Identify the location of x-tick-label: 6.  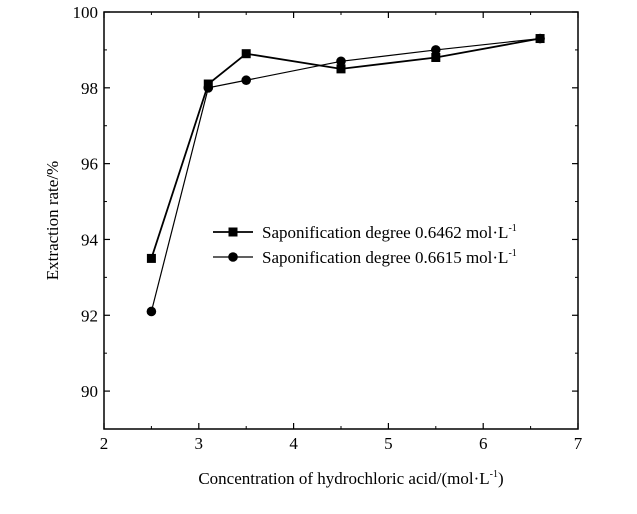
(483, 443).